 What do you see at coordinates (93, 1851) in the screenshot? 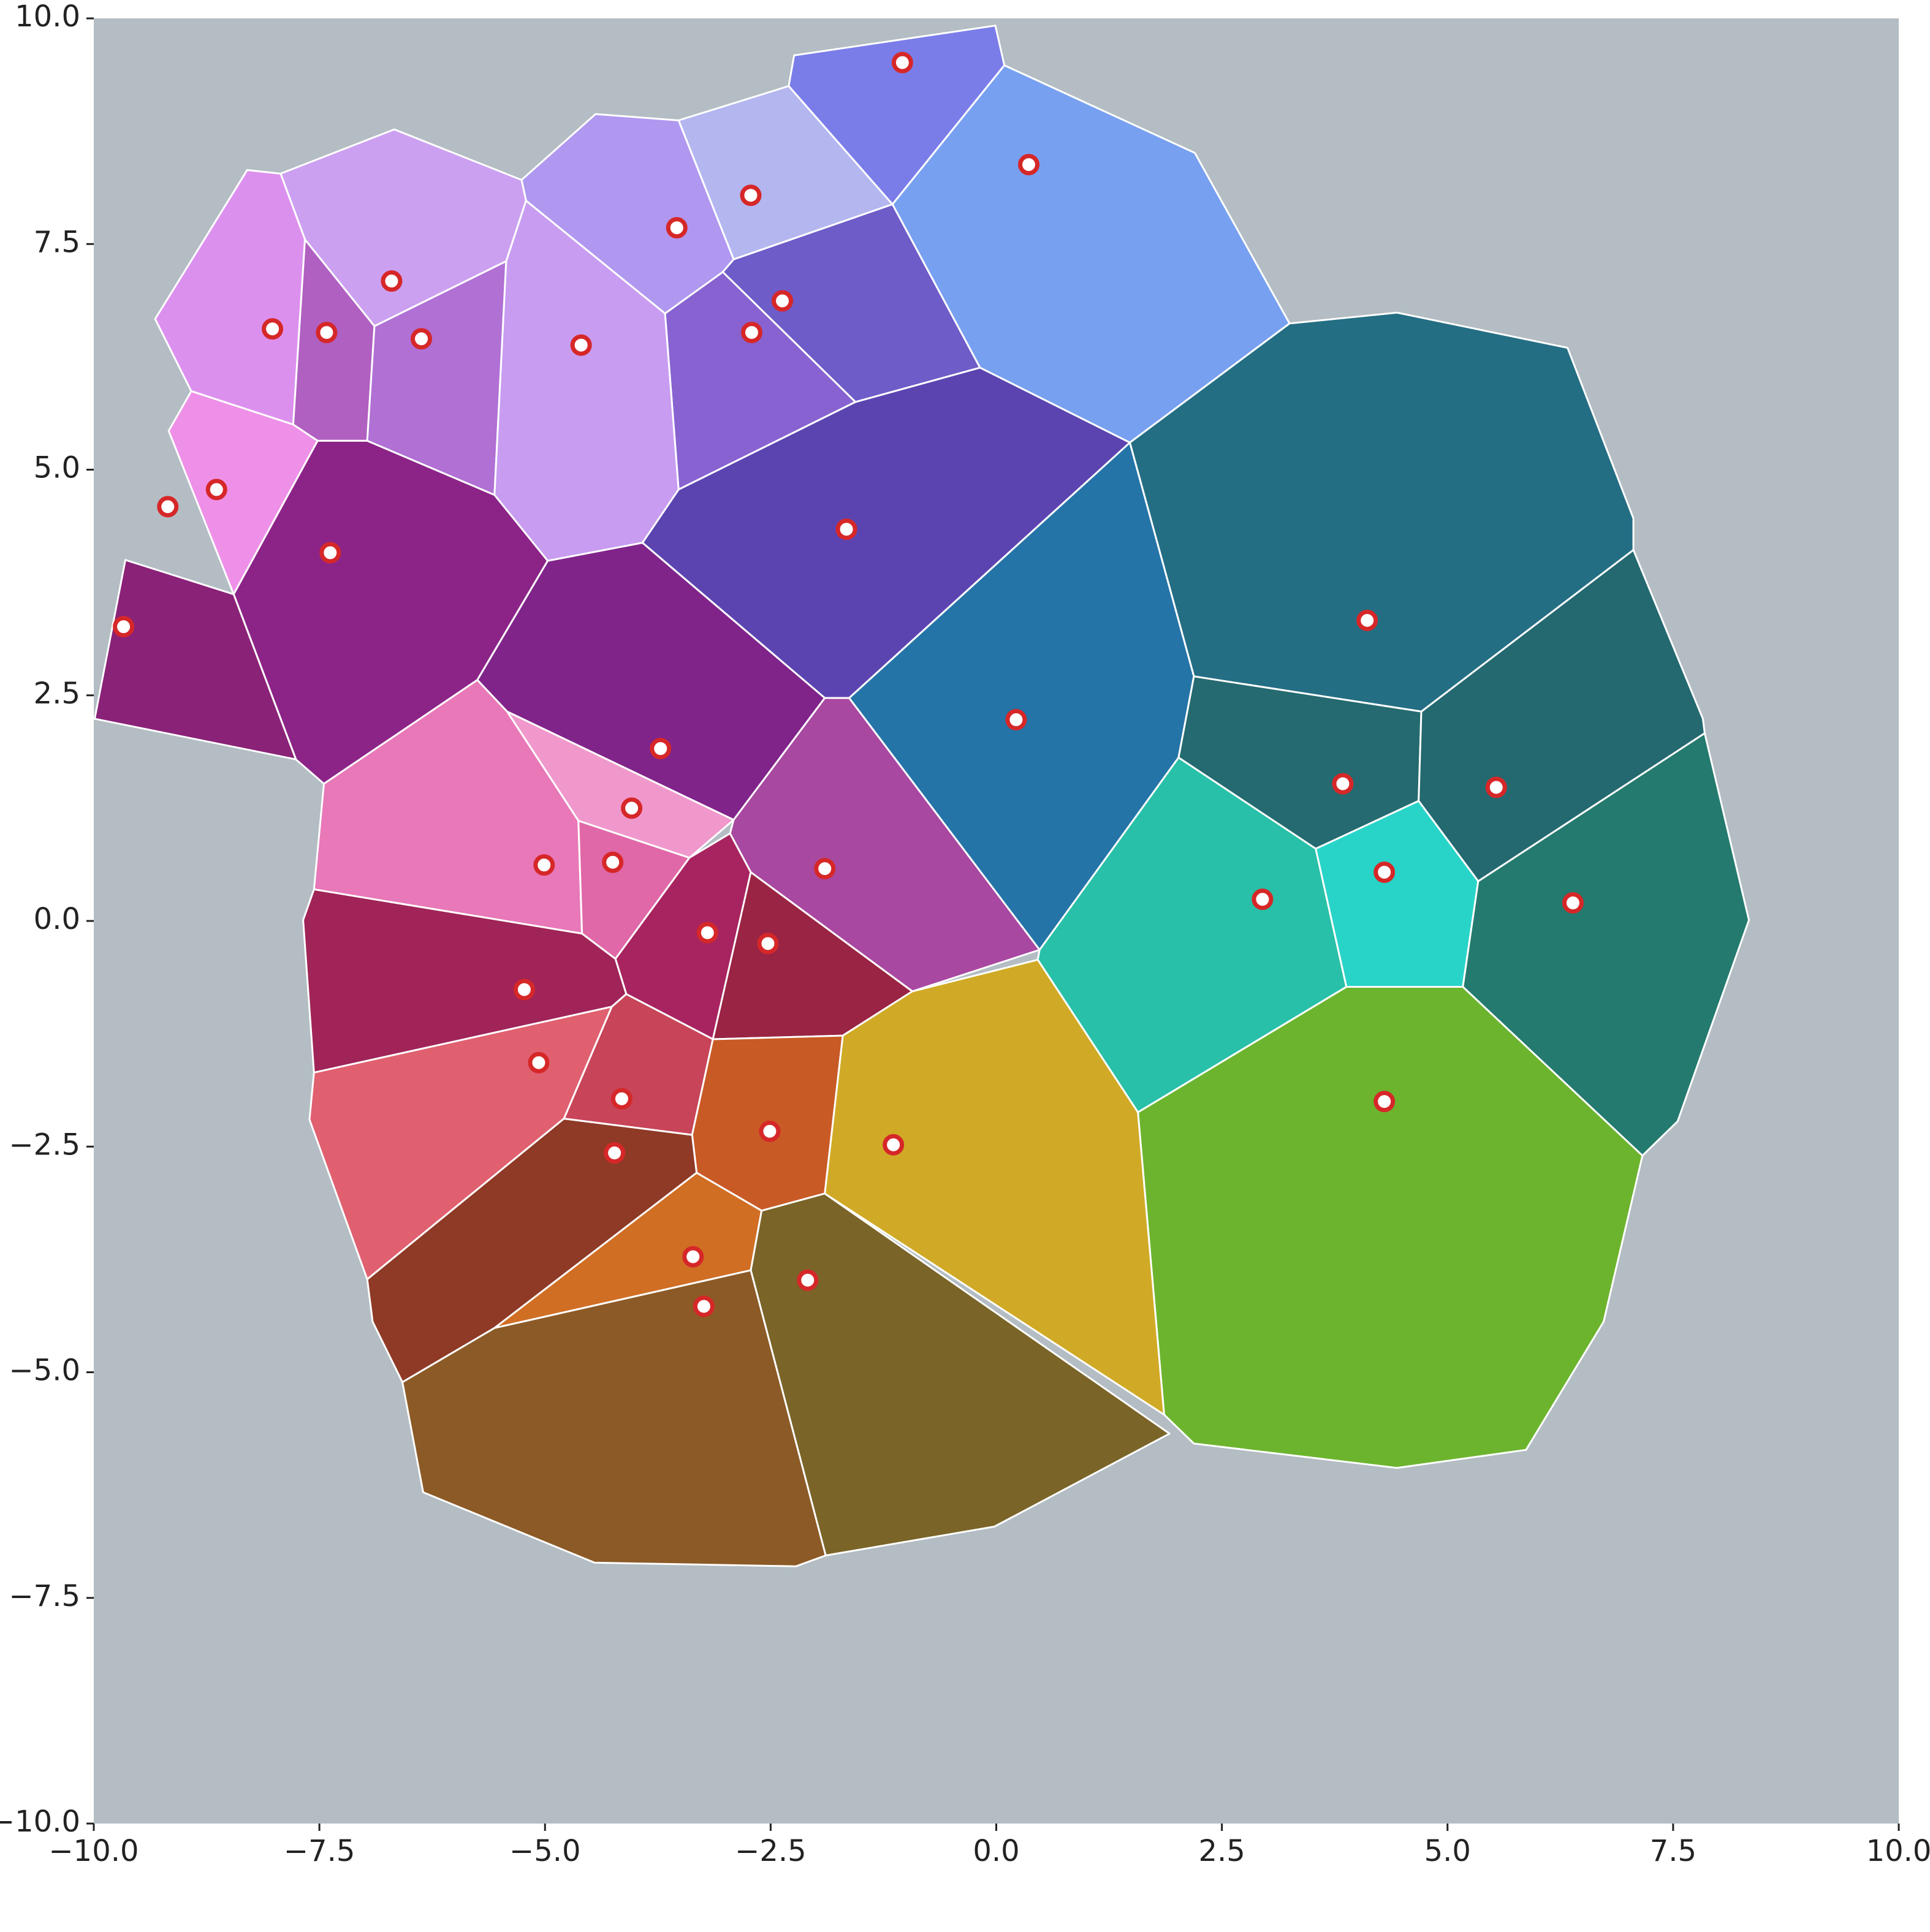
I see `x-tick-label: −10.0` at bounding box center [93, 1851].